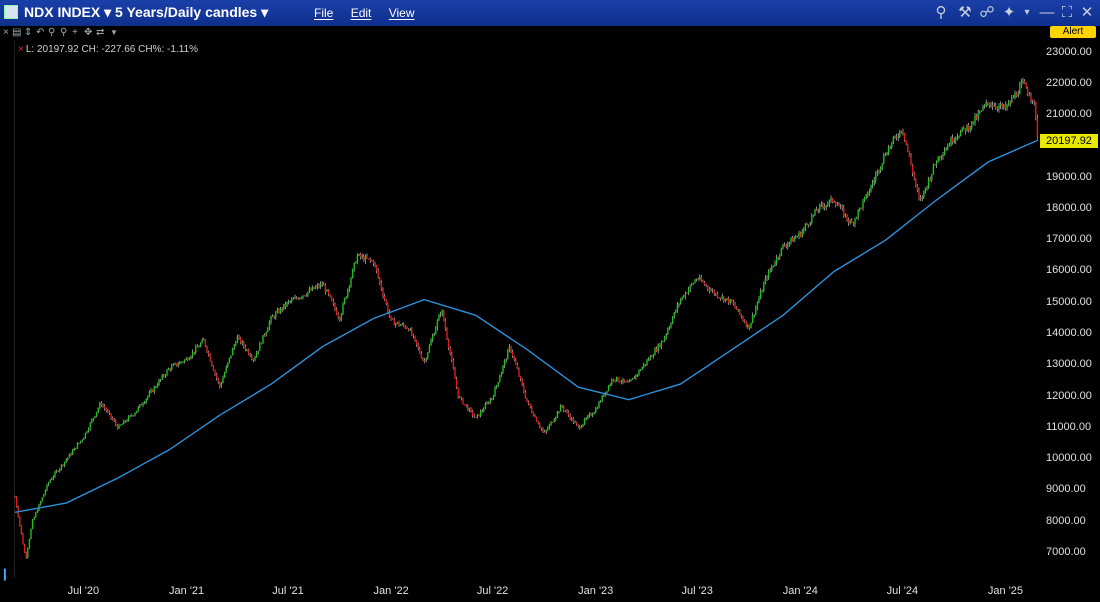  I want to click on dropdown-icon: ▾, so click(1027, 12).